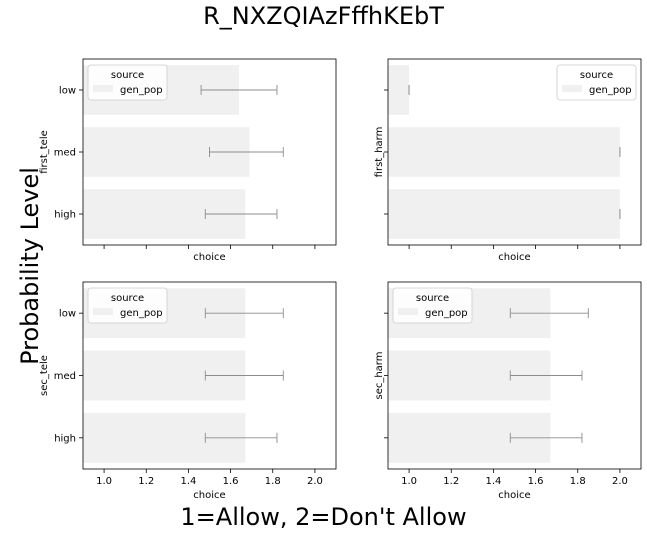  What do you see at coordinates (323, 16) in the screenshot?
I see `figure-title: R_NXZQIAzFffhKEbT` at bounding box center [323, 16].